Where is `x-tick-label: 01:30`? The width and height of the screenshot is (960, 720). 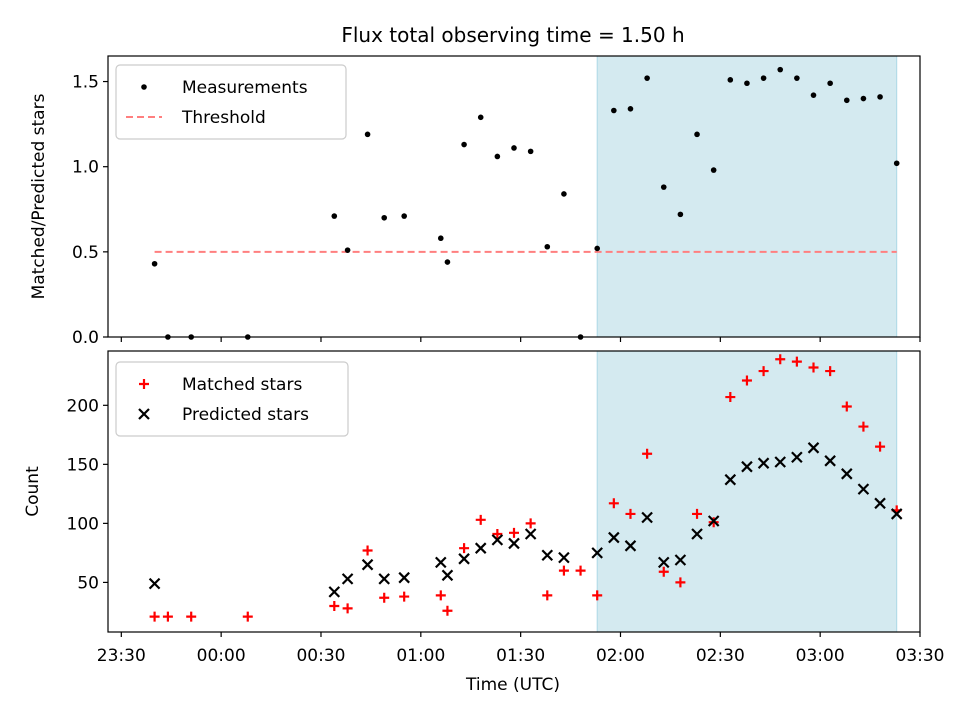 x-tick-label: 01:30 is located at coordinates (520, 656).